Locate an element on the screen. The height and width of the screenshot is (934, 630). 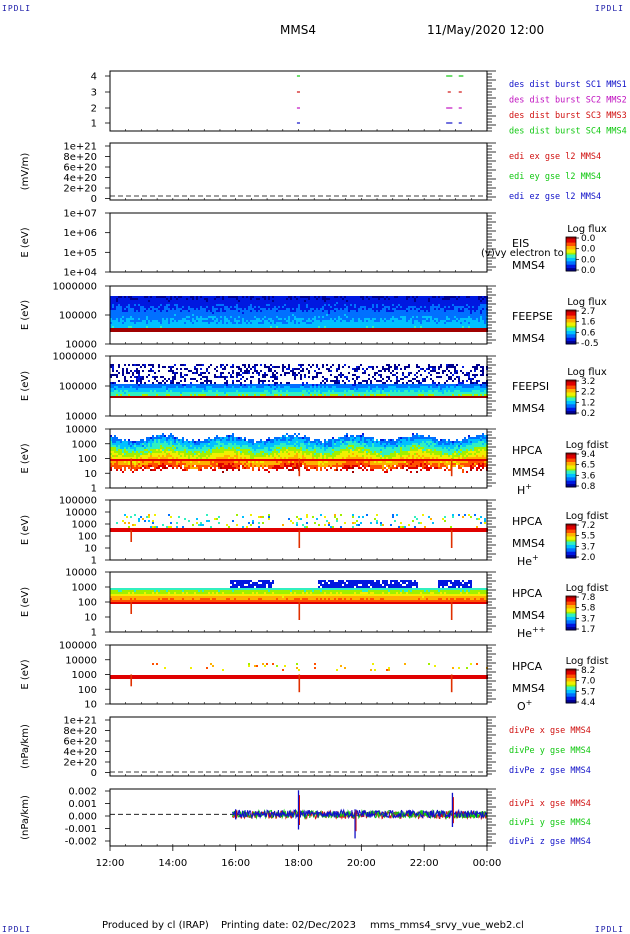
species-label: H+ is located at coordinates (524, 489).